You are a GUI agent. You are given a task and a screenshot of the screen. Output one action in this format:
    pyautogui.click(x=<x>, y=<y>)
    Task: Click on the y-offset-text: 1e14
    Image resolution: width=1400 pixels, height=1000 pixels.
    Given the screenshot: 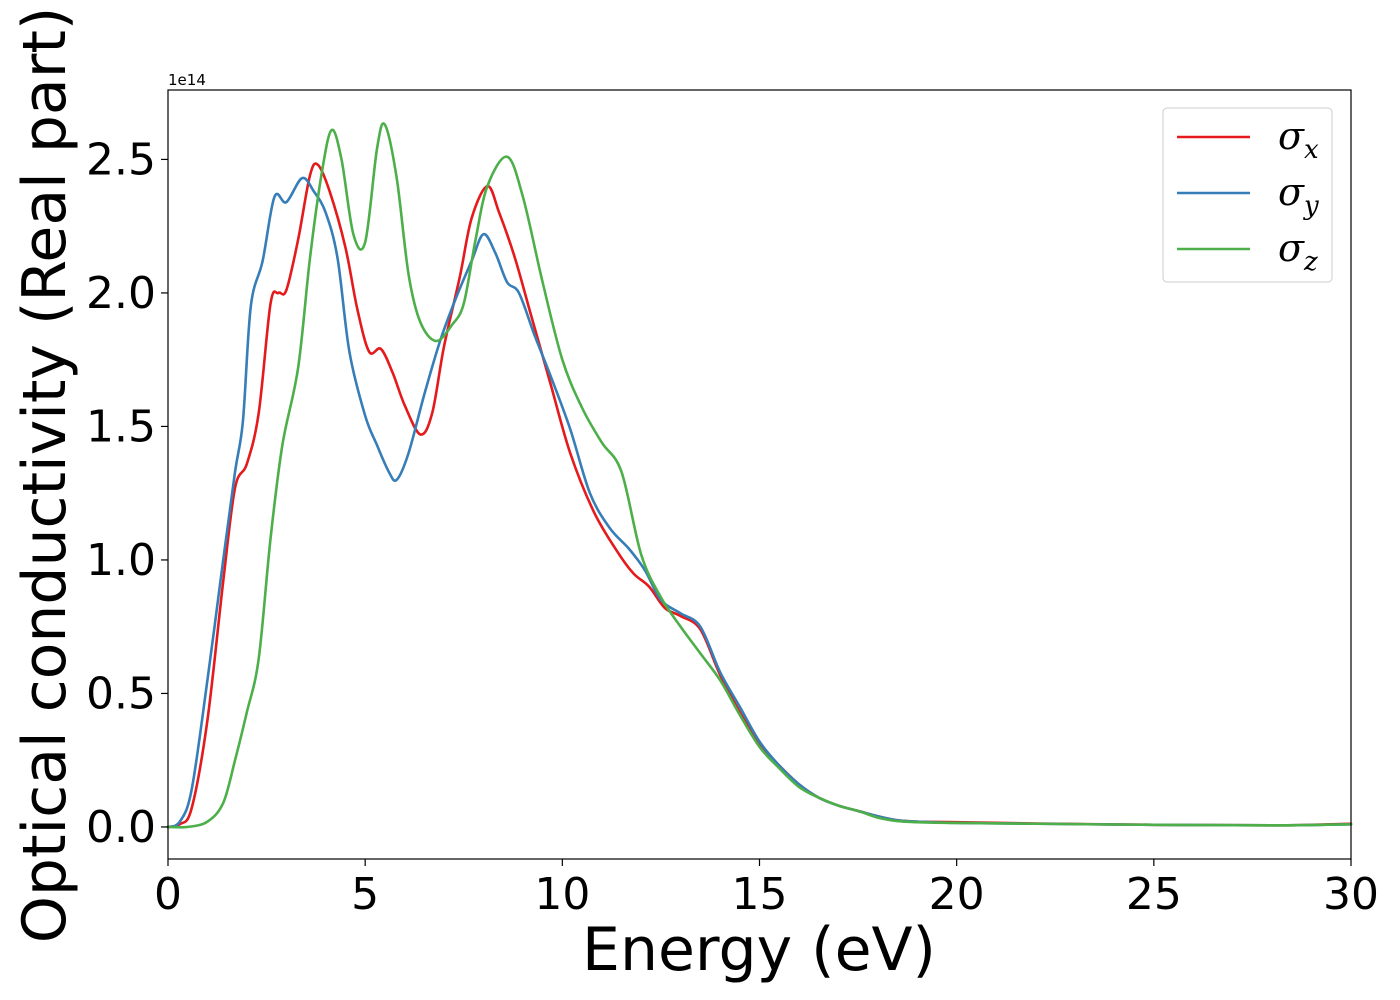 What is the action you would take?
    pyautogui.click(x=187, y=80)
    